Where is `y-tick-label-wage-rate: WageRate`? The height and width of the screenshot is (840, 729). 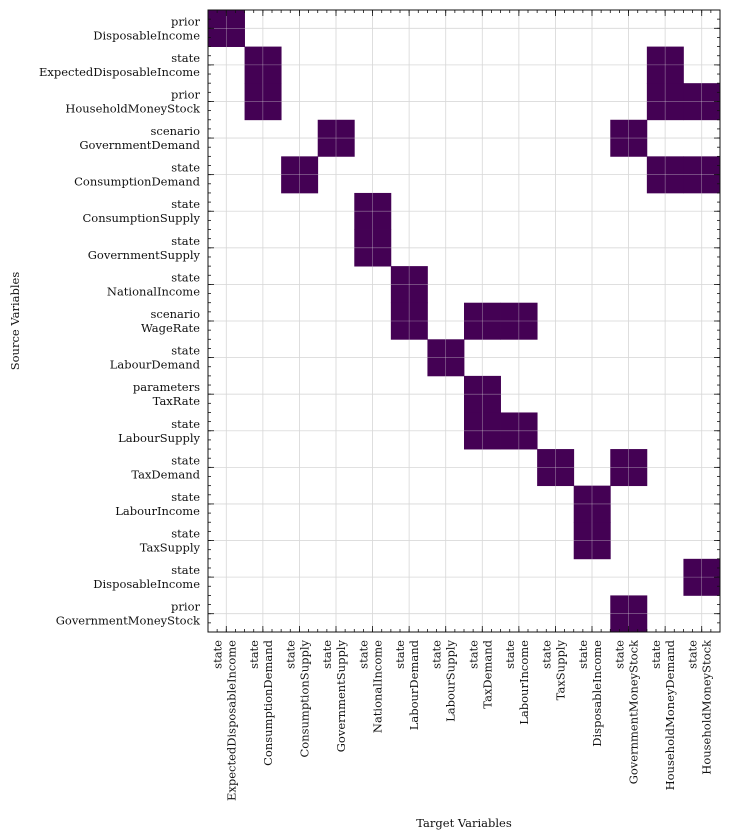 y-tick-label-wage-rate: WageRate is located at coordinates (170, 328).